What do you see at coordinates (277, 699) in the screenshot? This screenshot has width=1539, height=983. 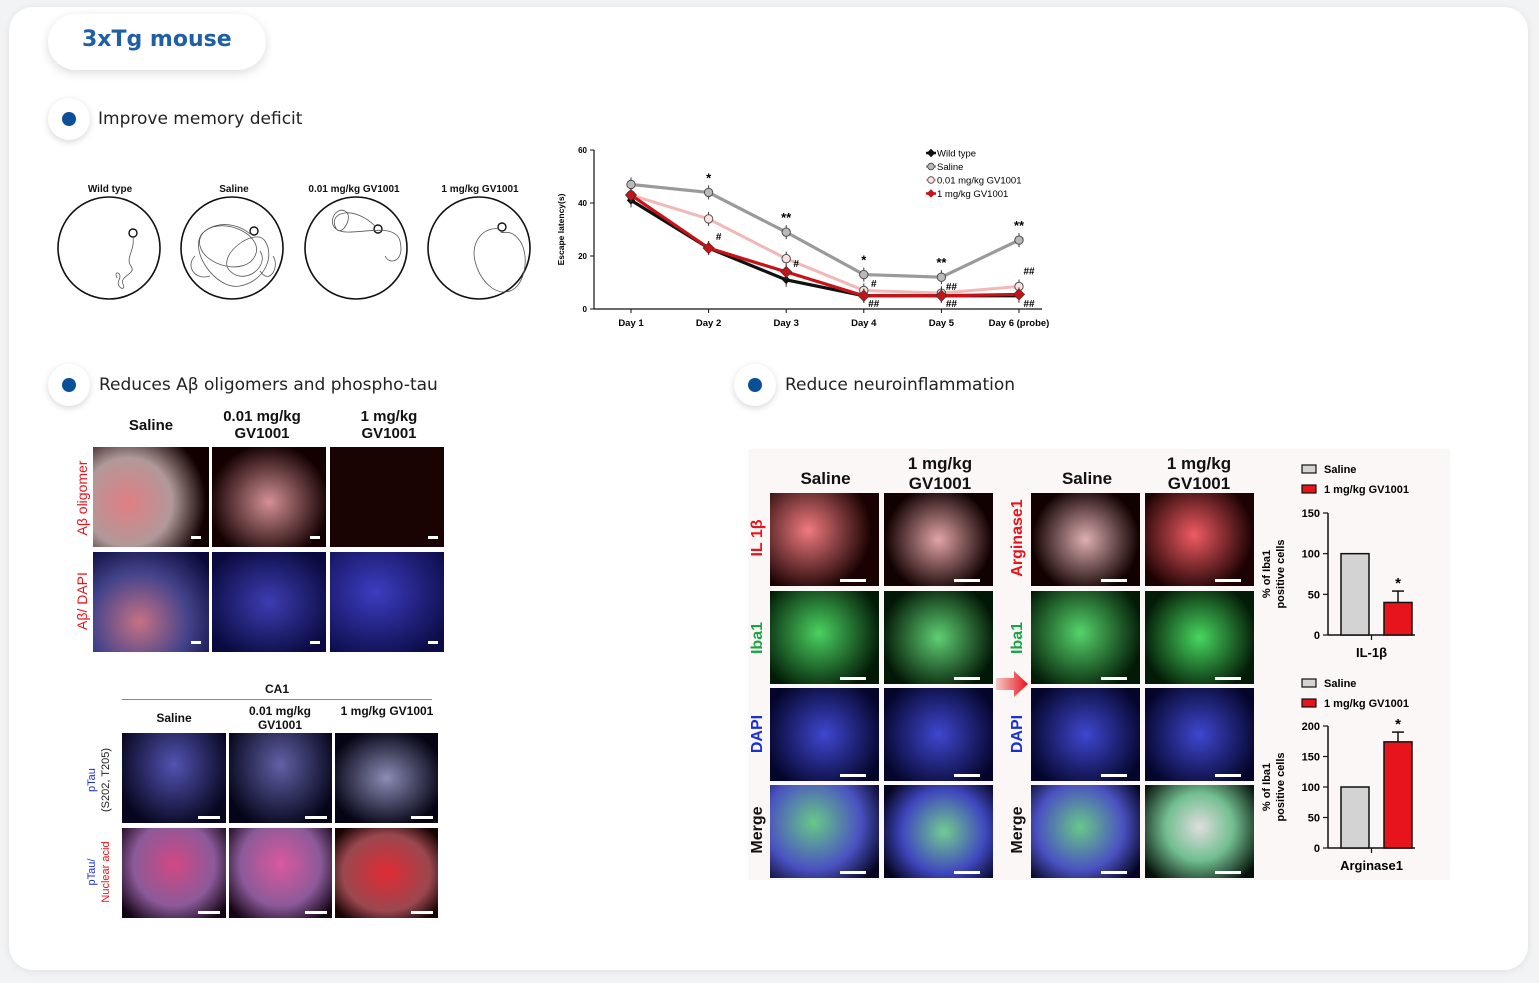 I see `divider` at bounding box center [277, 699].